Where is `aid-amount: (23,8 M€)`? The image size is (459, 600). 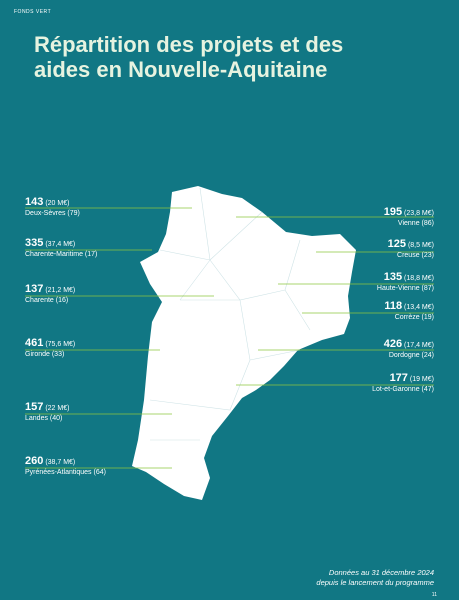 aid-amount: (23,8 M€) is located at coordinates (419, 213).